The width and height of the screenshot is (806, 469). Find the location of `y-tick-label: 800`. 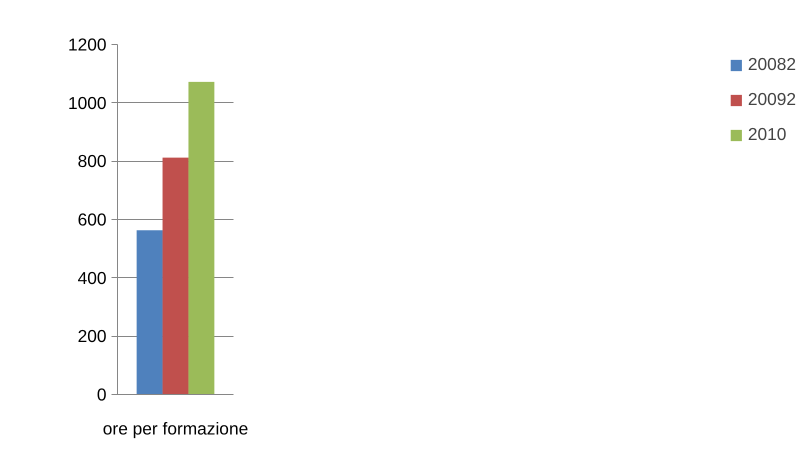

y-tick-label: 800 is located at coordinates (92, 161).